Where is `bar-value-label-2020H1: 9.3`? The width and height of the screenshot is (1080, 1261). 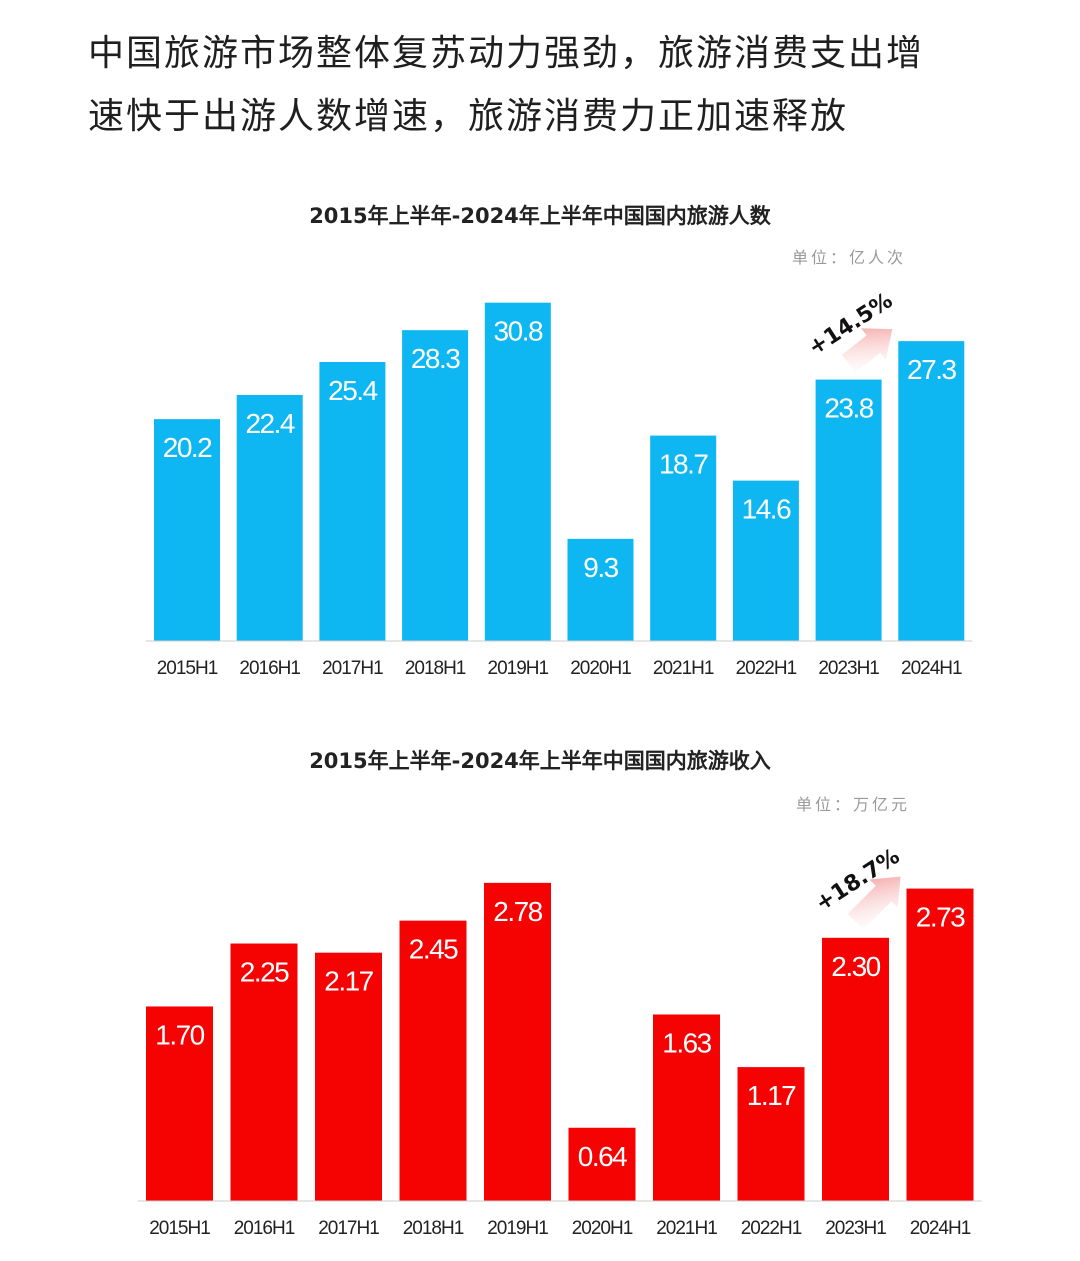
bar-value-label-2020H1: 9.3 is located at coordinates (600, 567).